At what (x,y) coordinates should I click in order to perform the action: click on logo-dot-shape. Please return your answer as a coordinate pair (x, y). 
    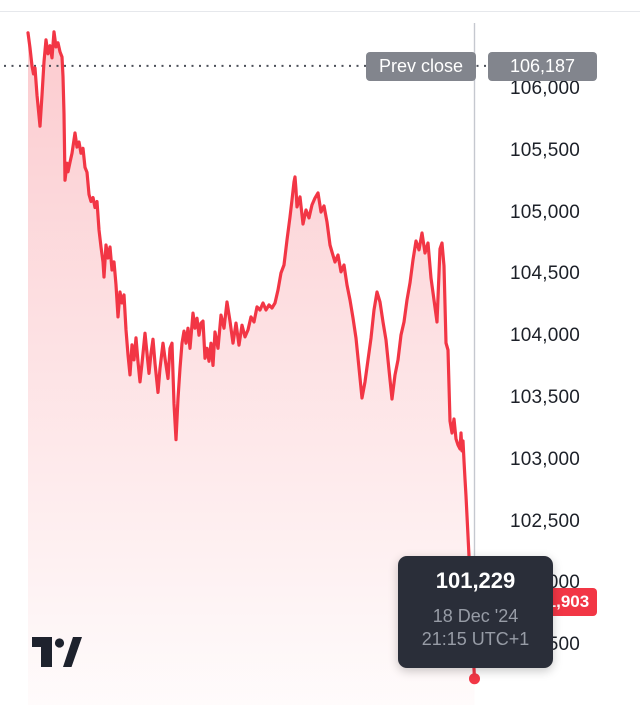
    Looking at the image, I should click on (59, 643).